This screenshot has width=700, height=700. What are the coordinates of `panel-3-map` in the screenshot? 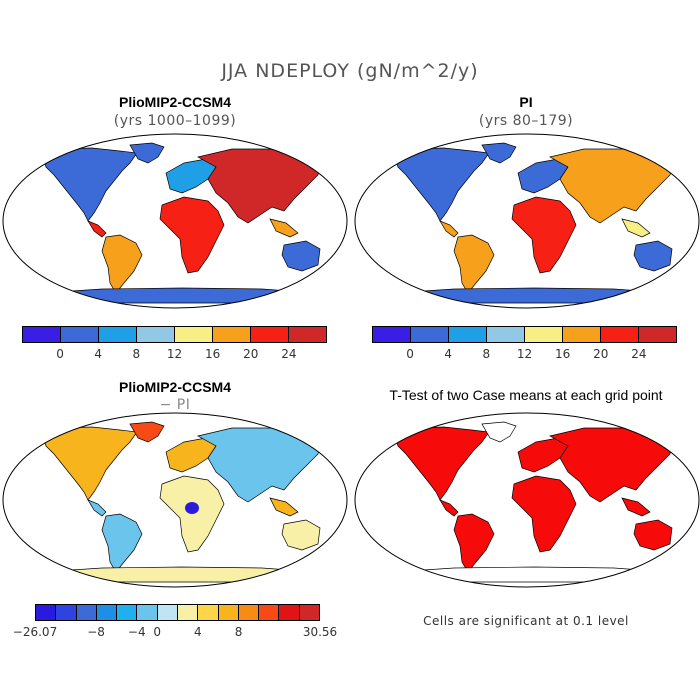 It's located at (175, 500).